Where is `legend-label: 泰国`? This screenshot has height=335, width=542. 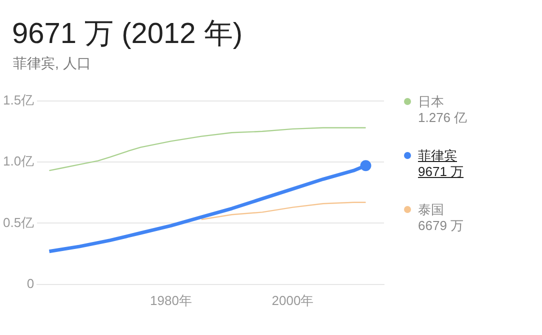 legend-label: 泰国 is located at coordinates (431, 210).